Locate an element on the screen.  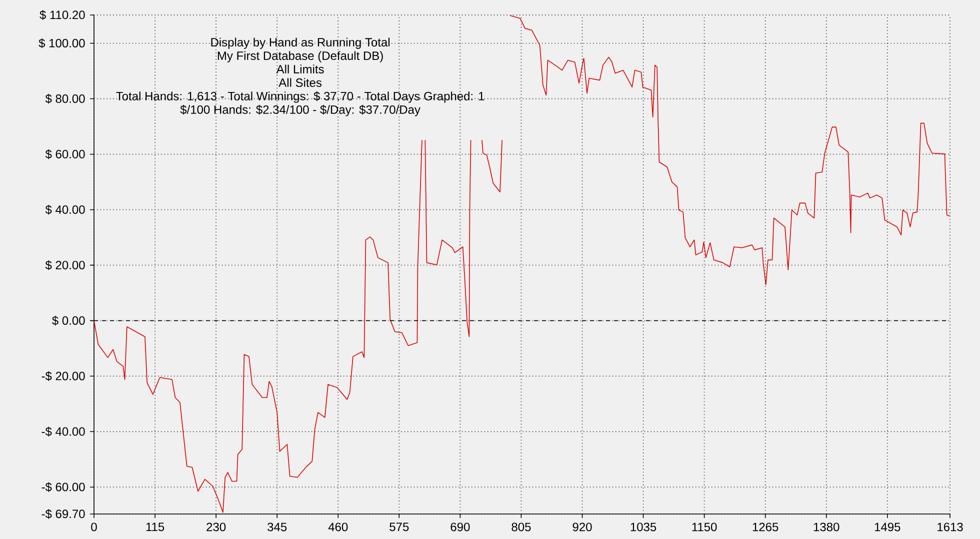
annotation: All Limits is located at coordinates (300, 69).